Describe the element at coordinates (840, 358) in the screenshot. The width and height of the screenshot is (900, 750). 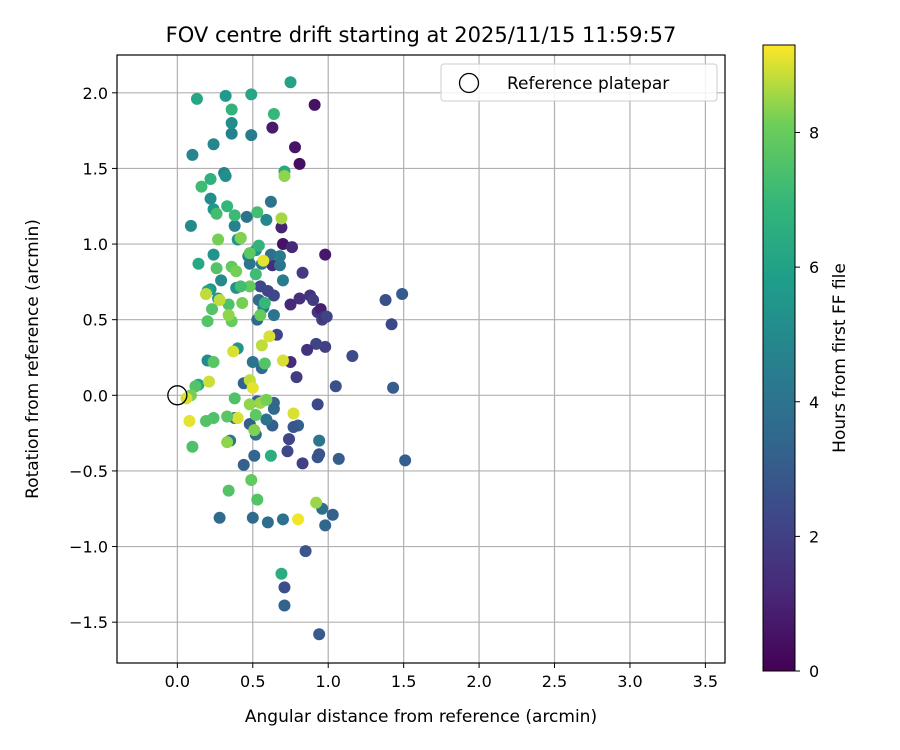
I see `colorbar-label: Hours from first FF file` at that location.